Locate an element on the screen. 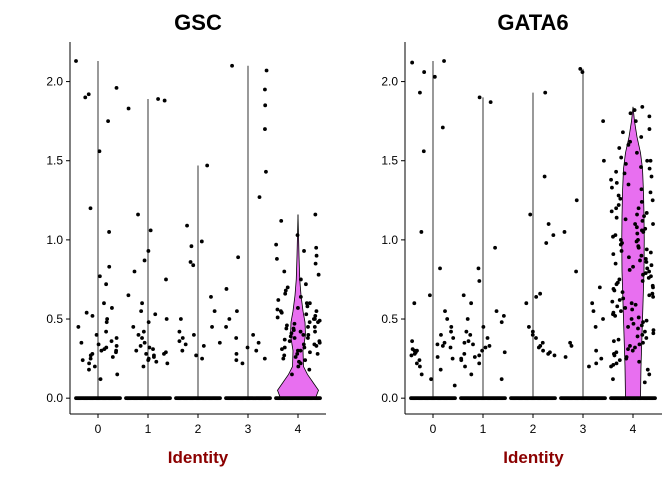 This screenshot has width=672, height=480. y-tick-label: 0.0 is located at coordinates (389, 398).